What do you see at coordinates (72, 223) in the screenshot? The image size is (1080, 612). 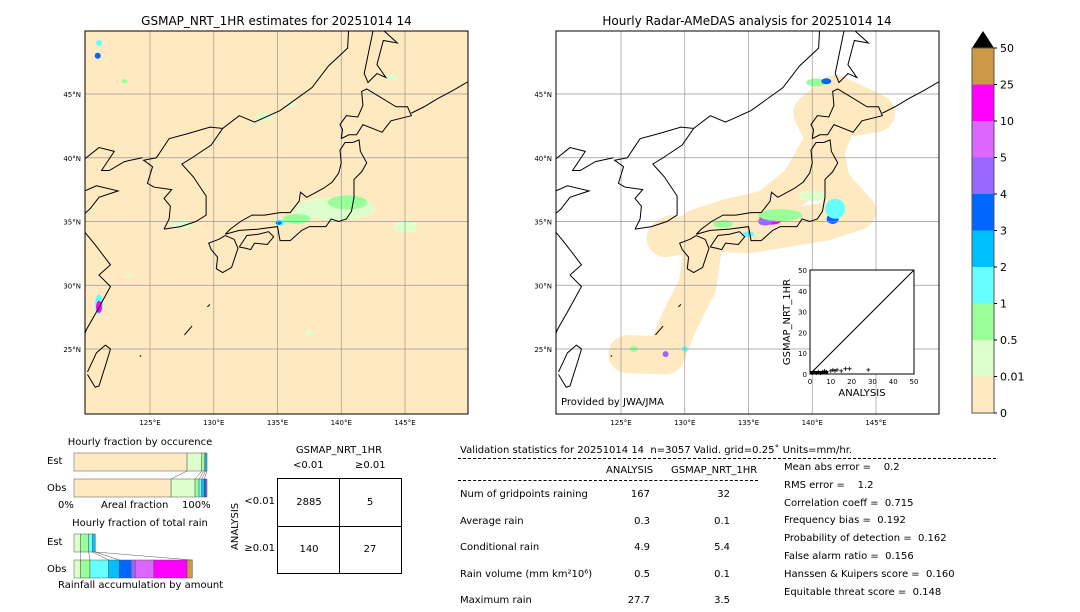 I see `lat-tick: 35°N` at bounding box center [72, 223].